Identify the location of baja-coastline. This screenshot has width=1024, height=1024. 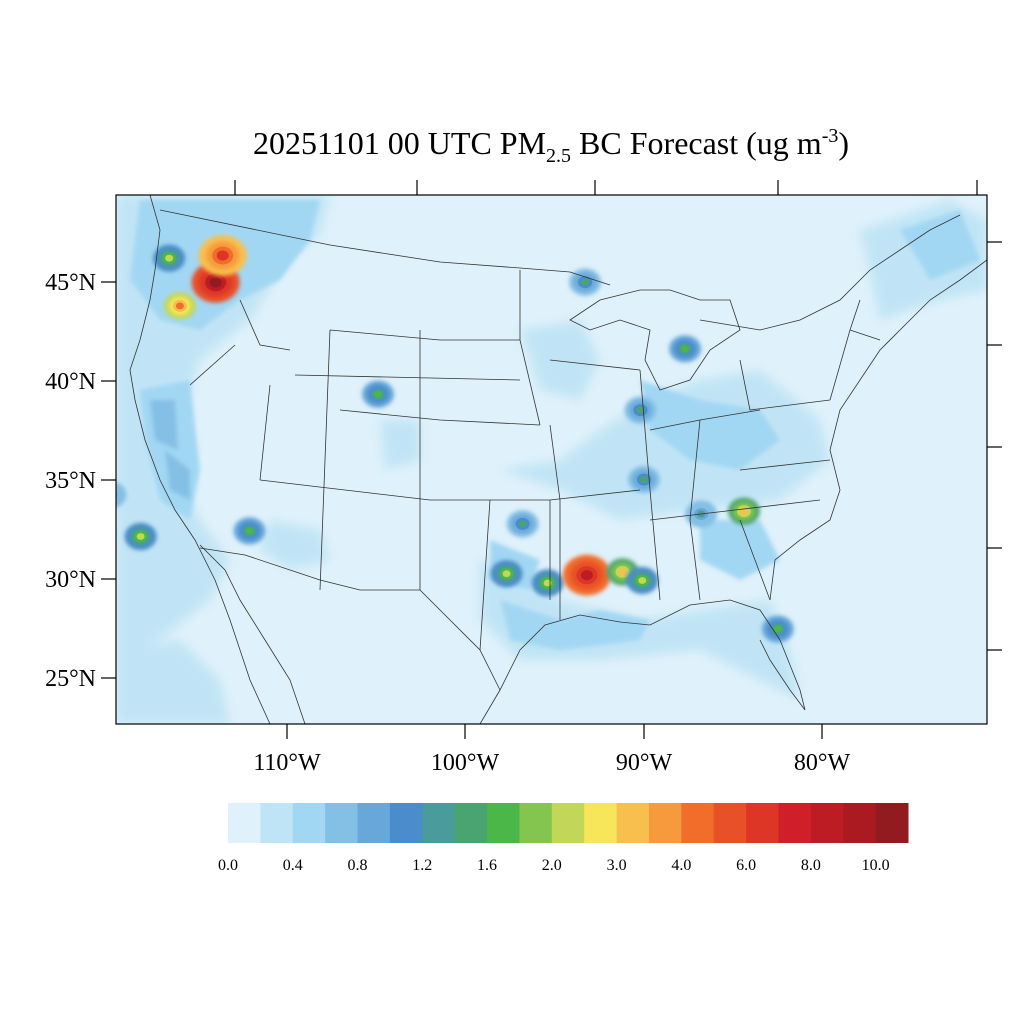
(252, 634).